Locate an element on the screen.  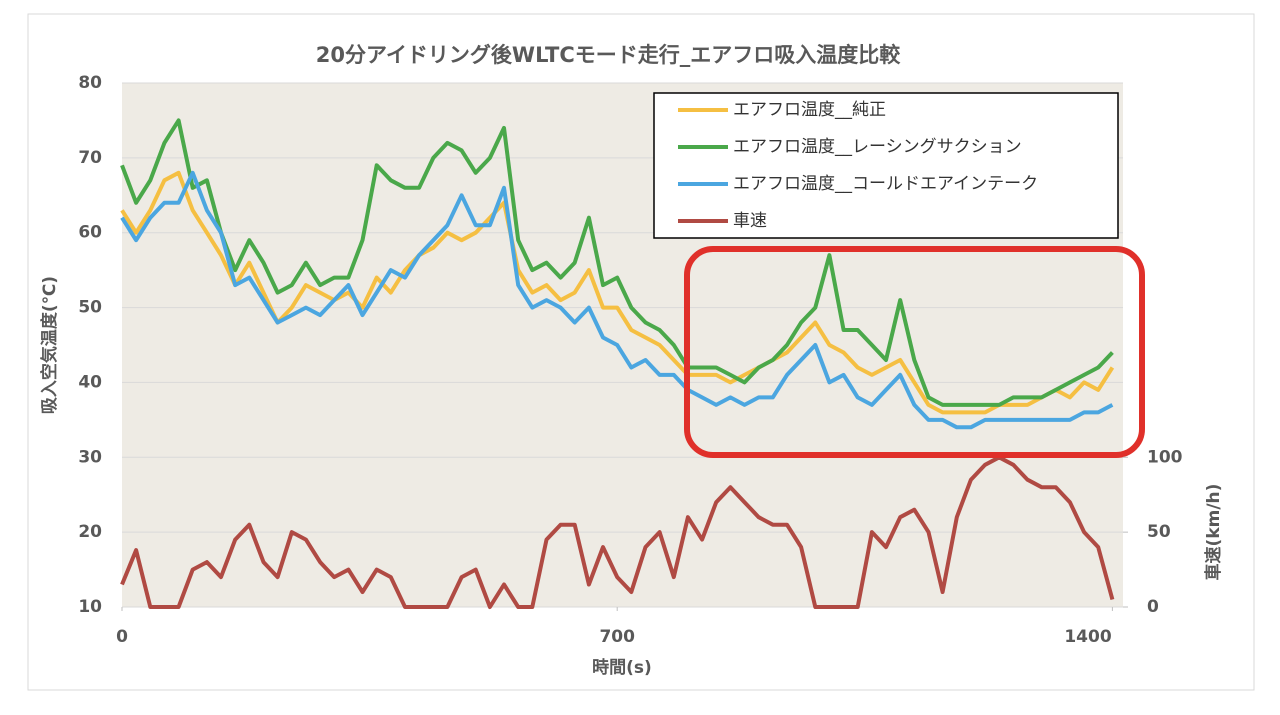
legend-label: エアフロ温度__純正 is located at coordinates (809, 110).